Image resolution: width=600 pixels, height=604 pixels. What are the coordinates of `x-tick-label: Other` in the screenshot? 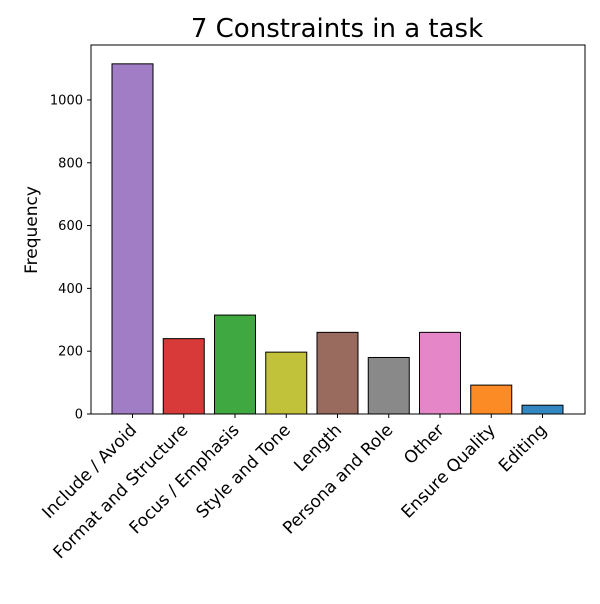 It's located at (424, 444).